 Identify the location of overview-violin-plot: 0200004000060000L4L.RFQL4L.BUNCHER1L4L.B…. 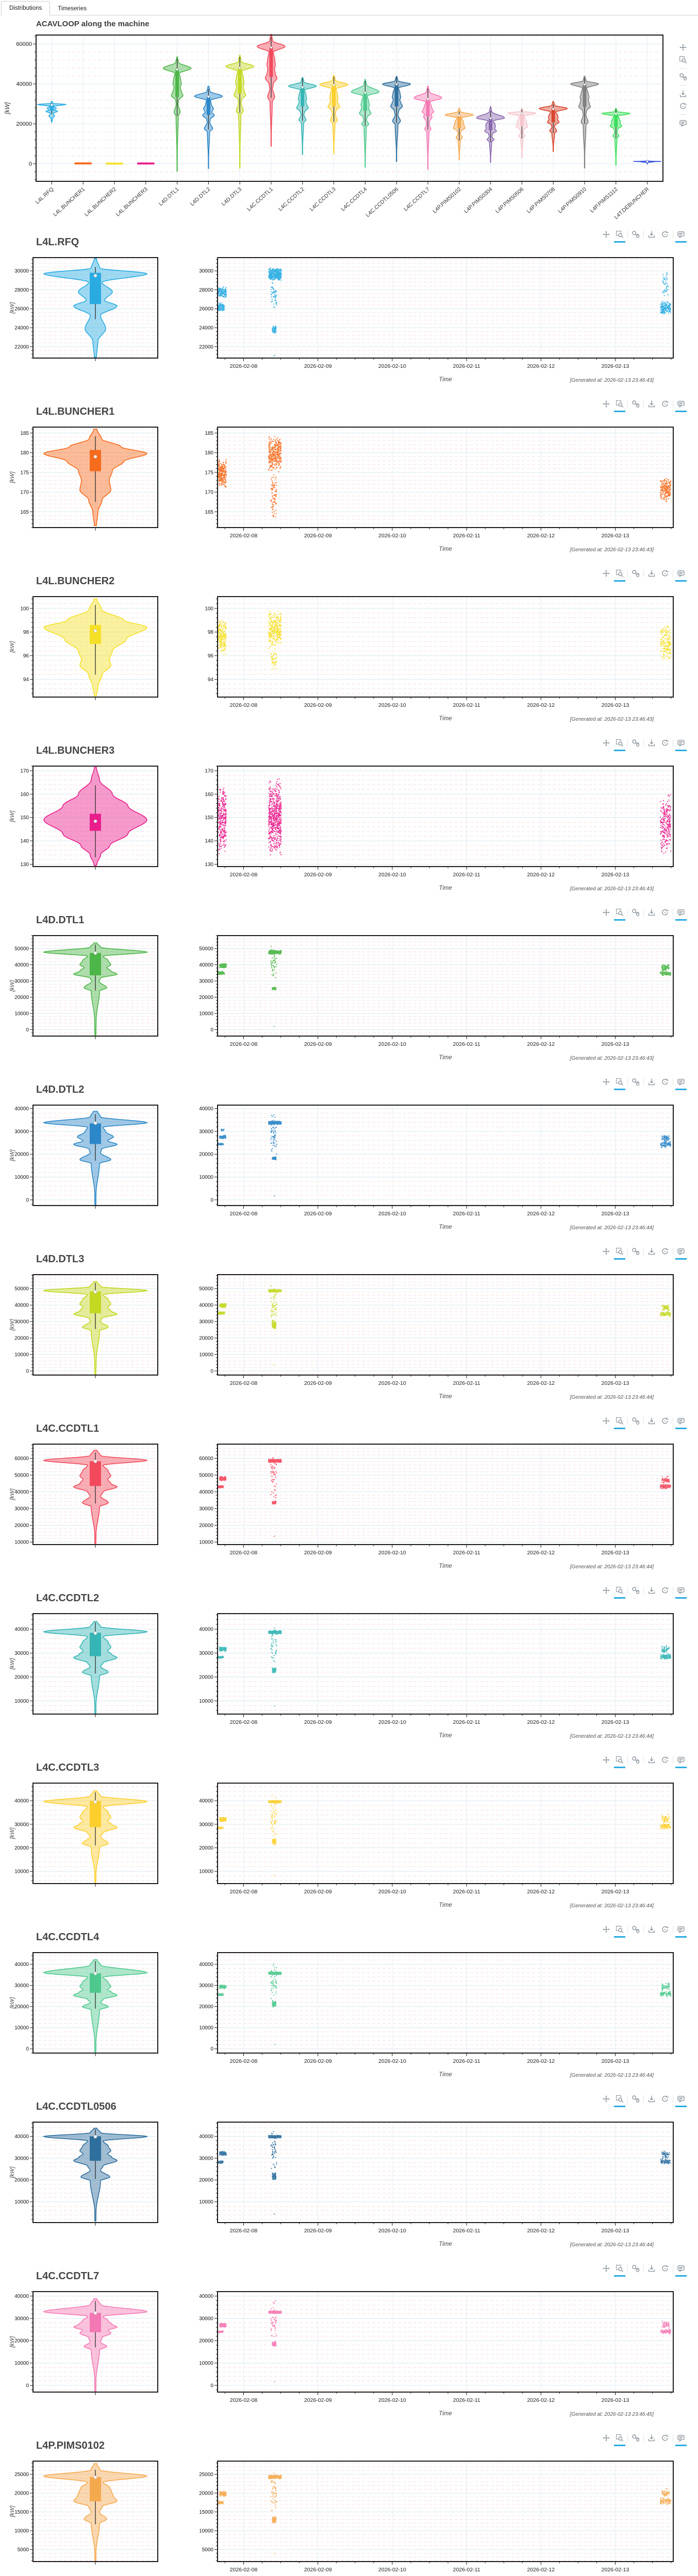
(349, 127).